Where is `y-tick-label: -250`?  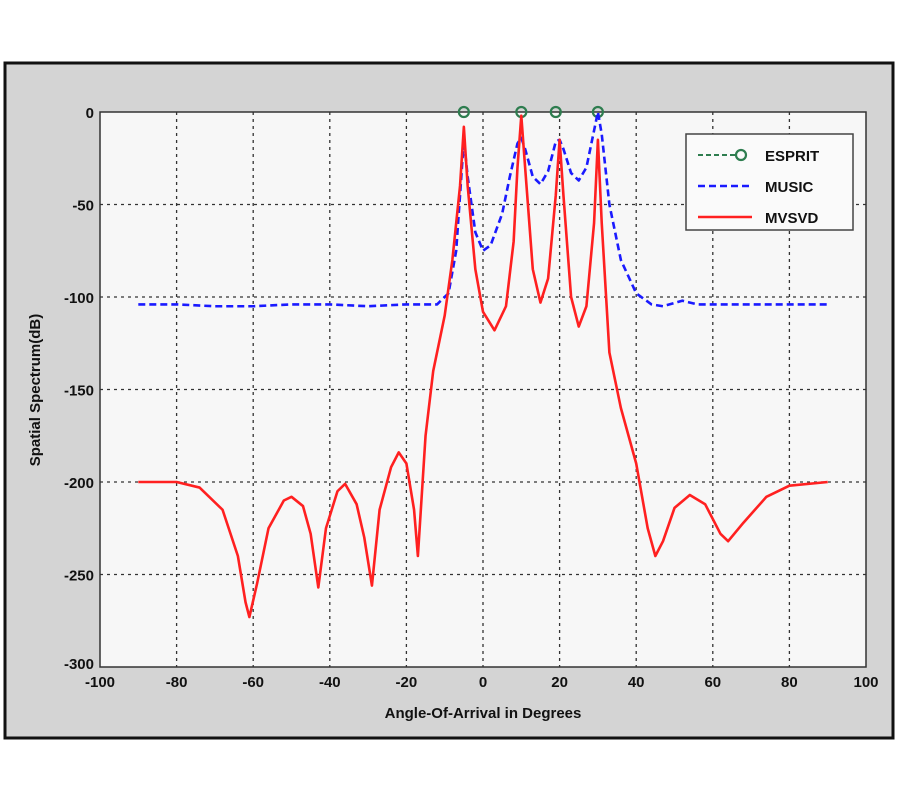 y-tick-label: -250 is located at coordinates (79, 576).